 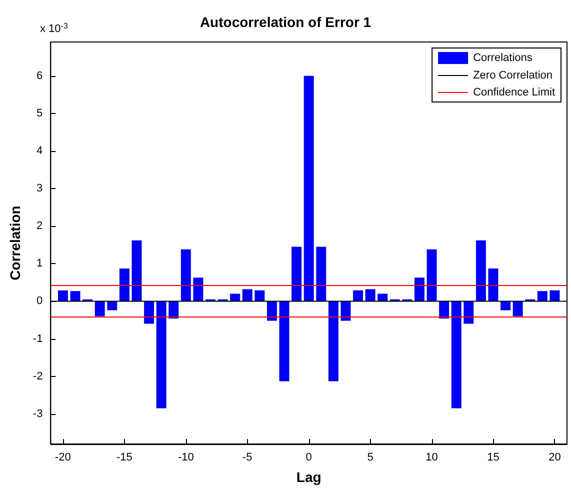 What do you see at coordinates (63, 458) in the screenshot?
I see `x-tick-label: -20` at bounding box center [63, 458].